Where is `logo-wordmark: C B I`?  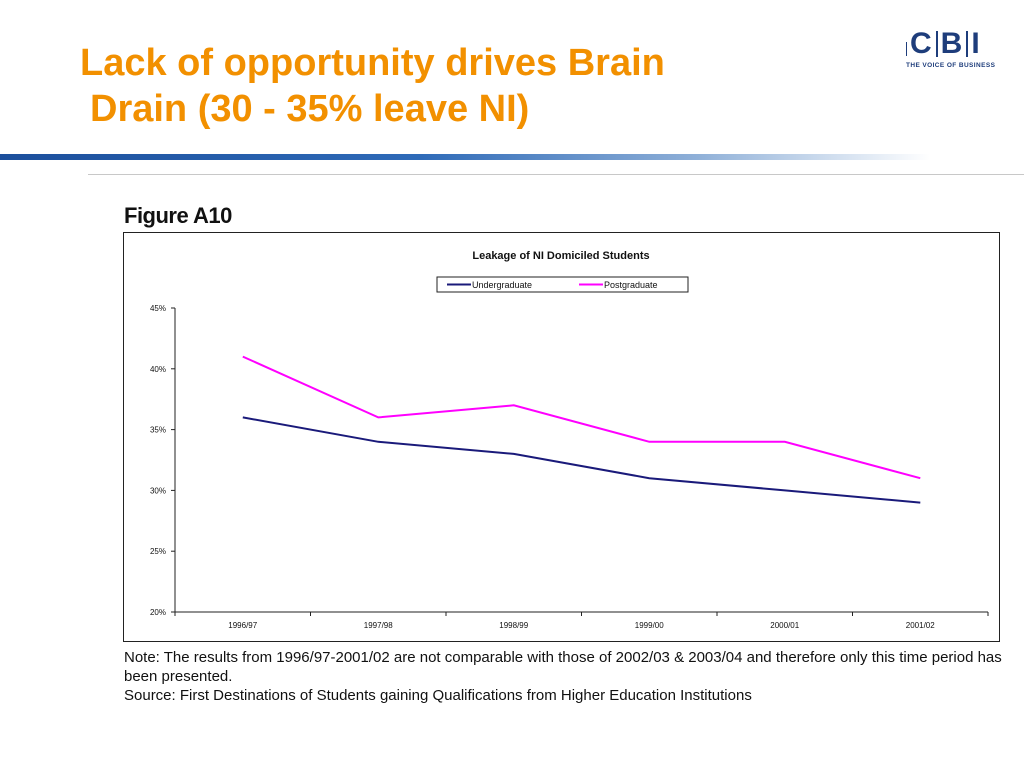
logo-wordmark: C B I is located at coordinates (961, 43).